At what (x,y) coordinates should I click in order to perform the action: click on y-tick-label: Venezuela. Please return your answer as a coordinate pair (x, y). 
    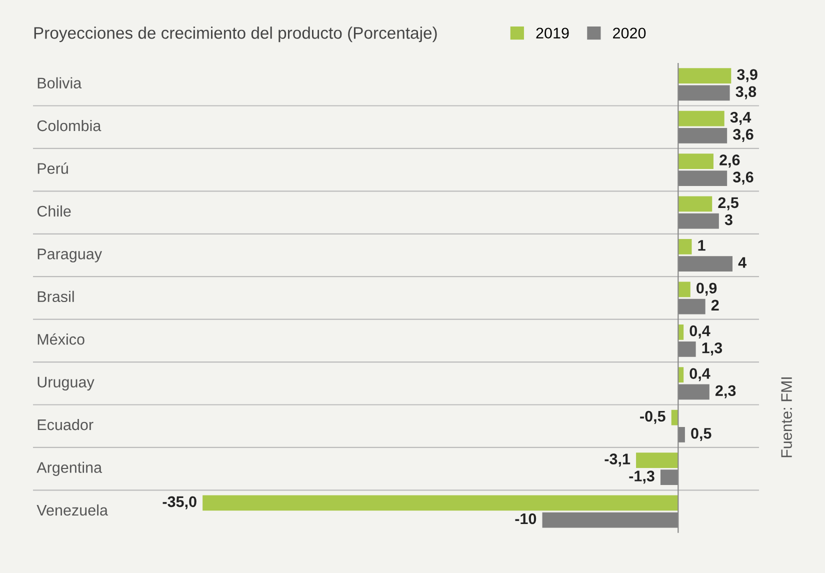
    Looking at the image, I should click on (72, 510).